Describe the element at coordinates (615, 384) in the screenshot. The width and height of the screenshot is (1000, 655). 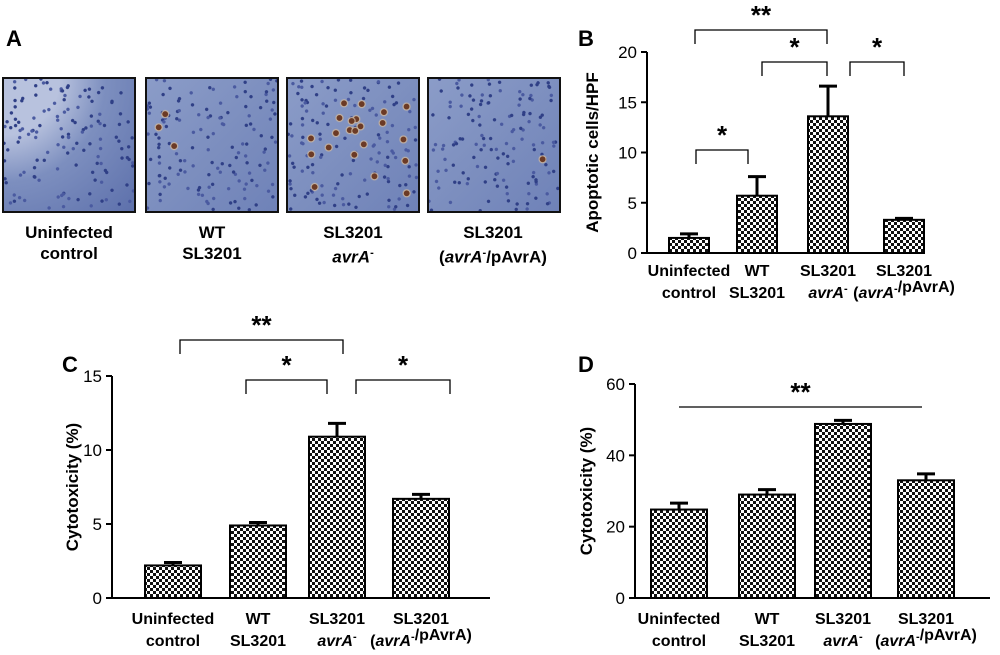
I see `y-tick-label: 60` at that location.